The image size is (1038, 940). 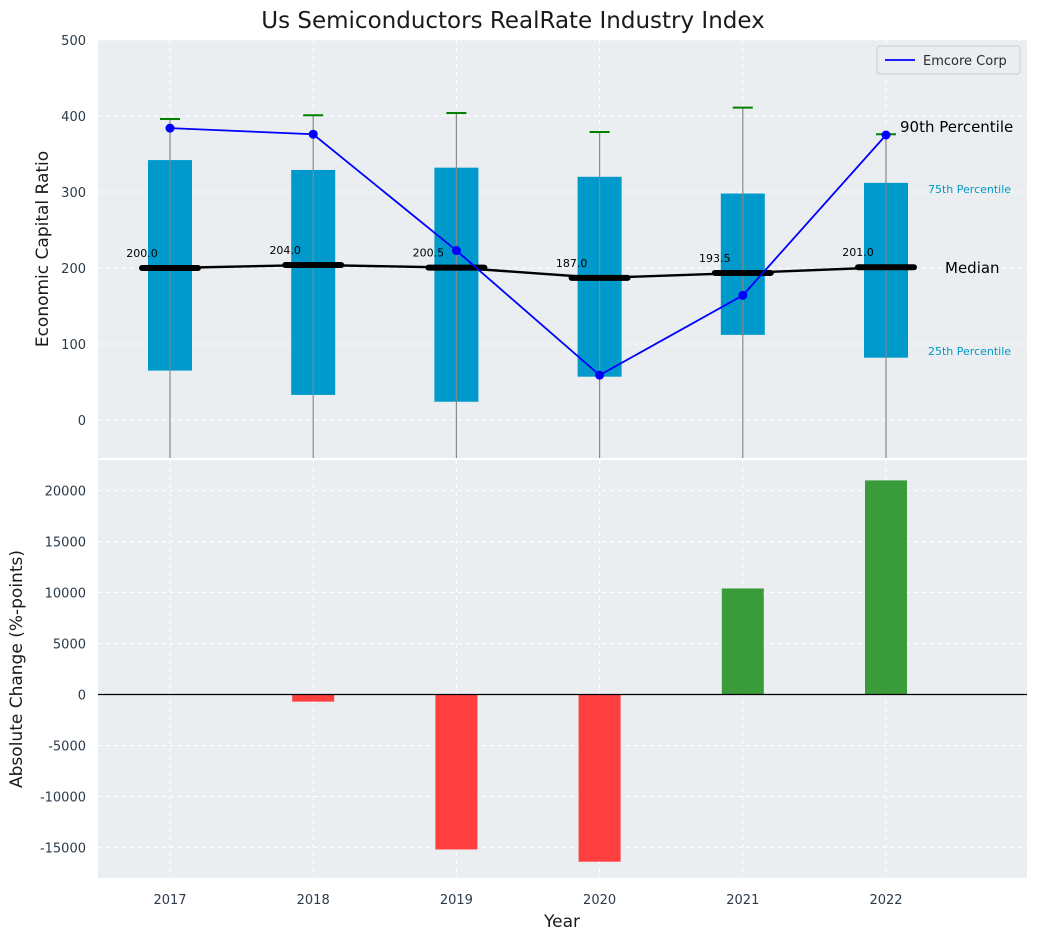 I want to click on top-y-tick-label: 500, so click(x=73, y=41).